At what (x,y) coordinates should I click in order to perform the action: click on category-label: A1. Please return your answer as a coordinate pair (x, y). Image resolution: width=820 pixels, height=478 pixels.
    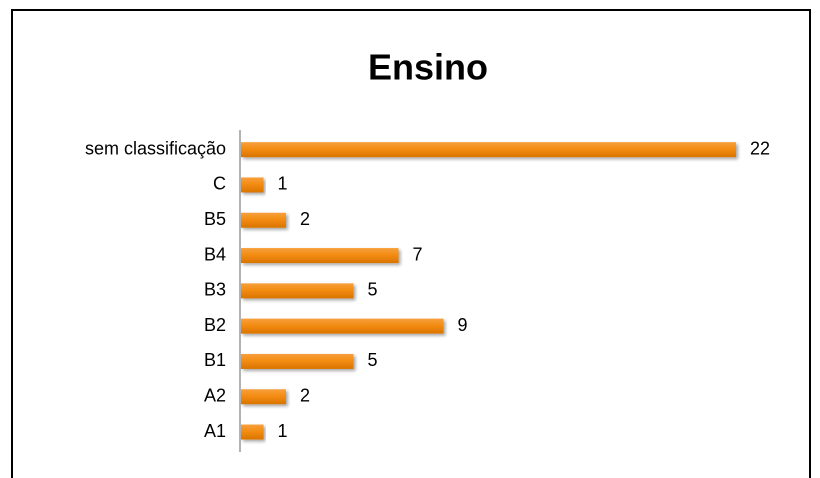
    Looking at the image, I should click on (215, 431).